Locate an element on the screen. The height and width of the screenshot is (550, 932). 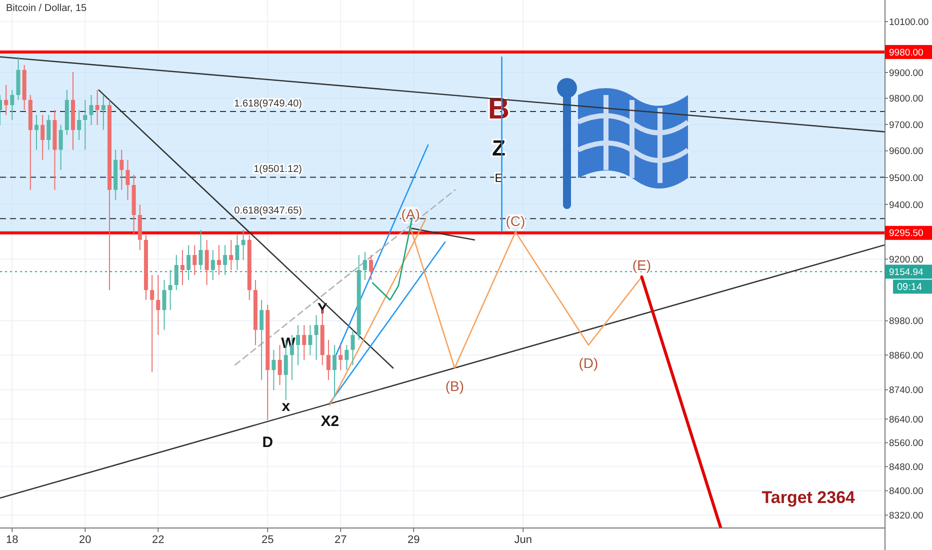
chart-title: Bitcoin / Dollar, 15 is located at coordinates (47, 8).